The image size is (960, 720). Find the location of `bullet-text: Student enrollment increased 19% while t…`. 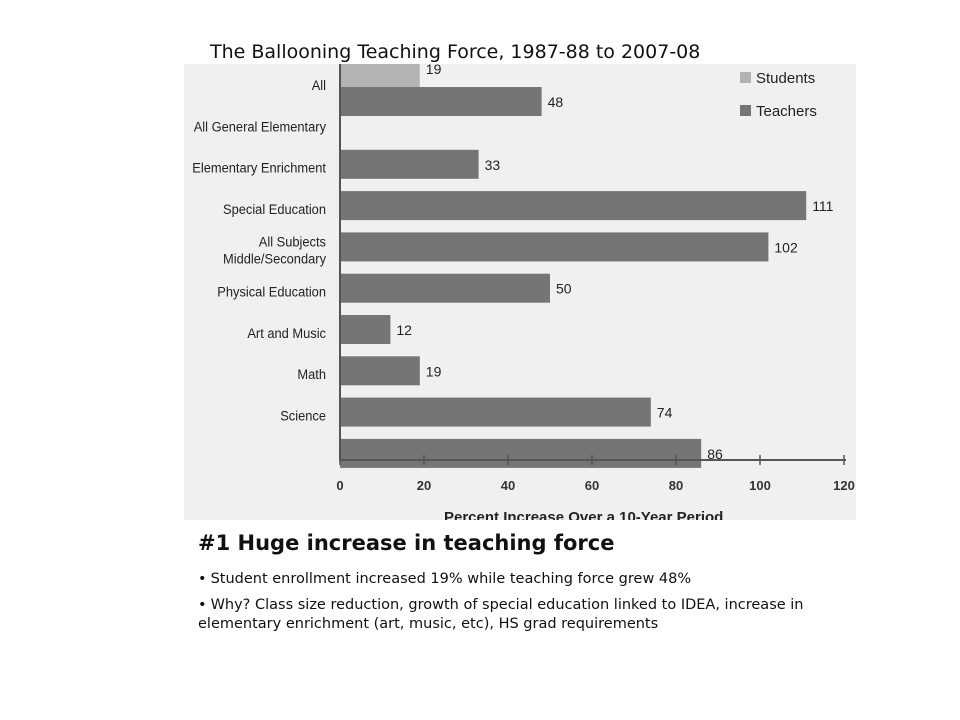

bullet-text: Student enrollment increased 19% while t… is located at coordinates (451, 579).